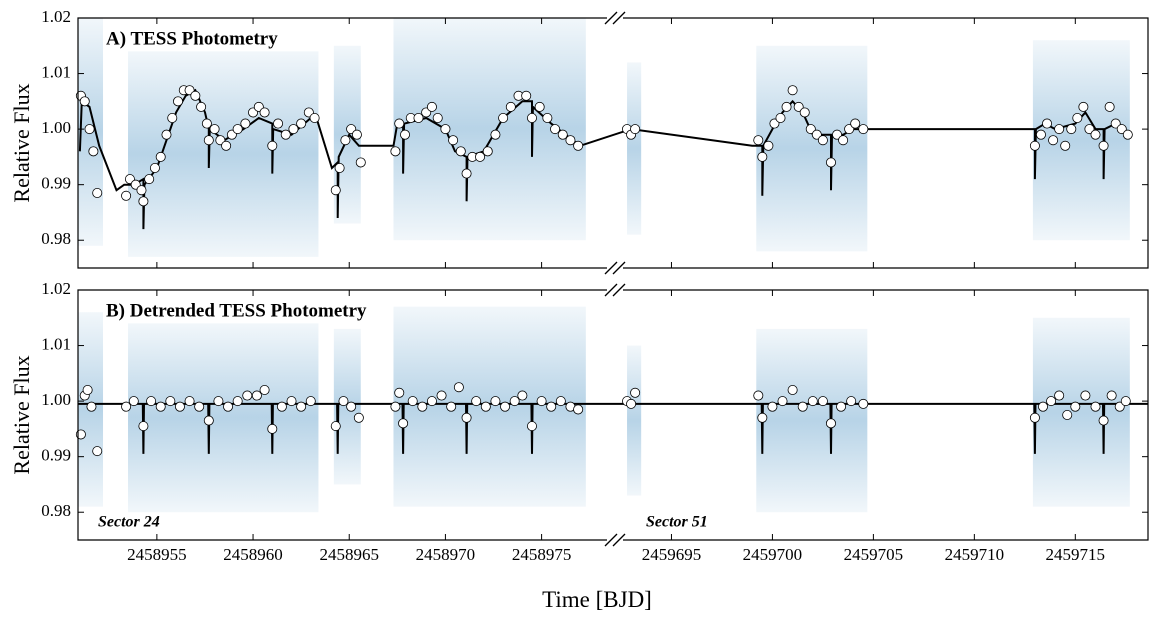  I want to click on y-tick-label: 0.98, so click(56, 238).